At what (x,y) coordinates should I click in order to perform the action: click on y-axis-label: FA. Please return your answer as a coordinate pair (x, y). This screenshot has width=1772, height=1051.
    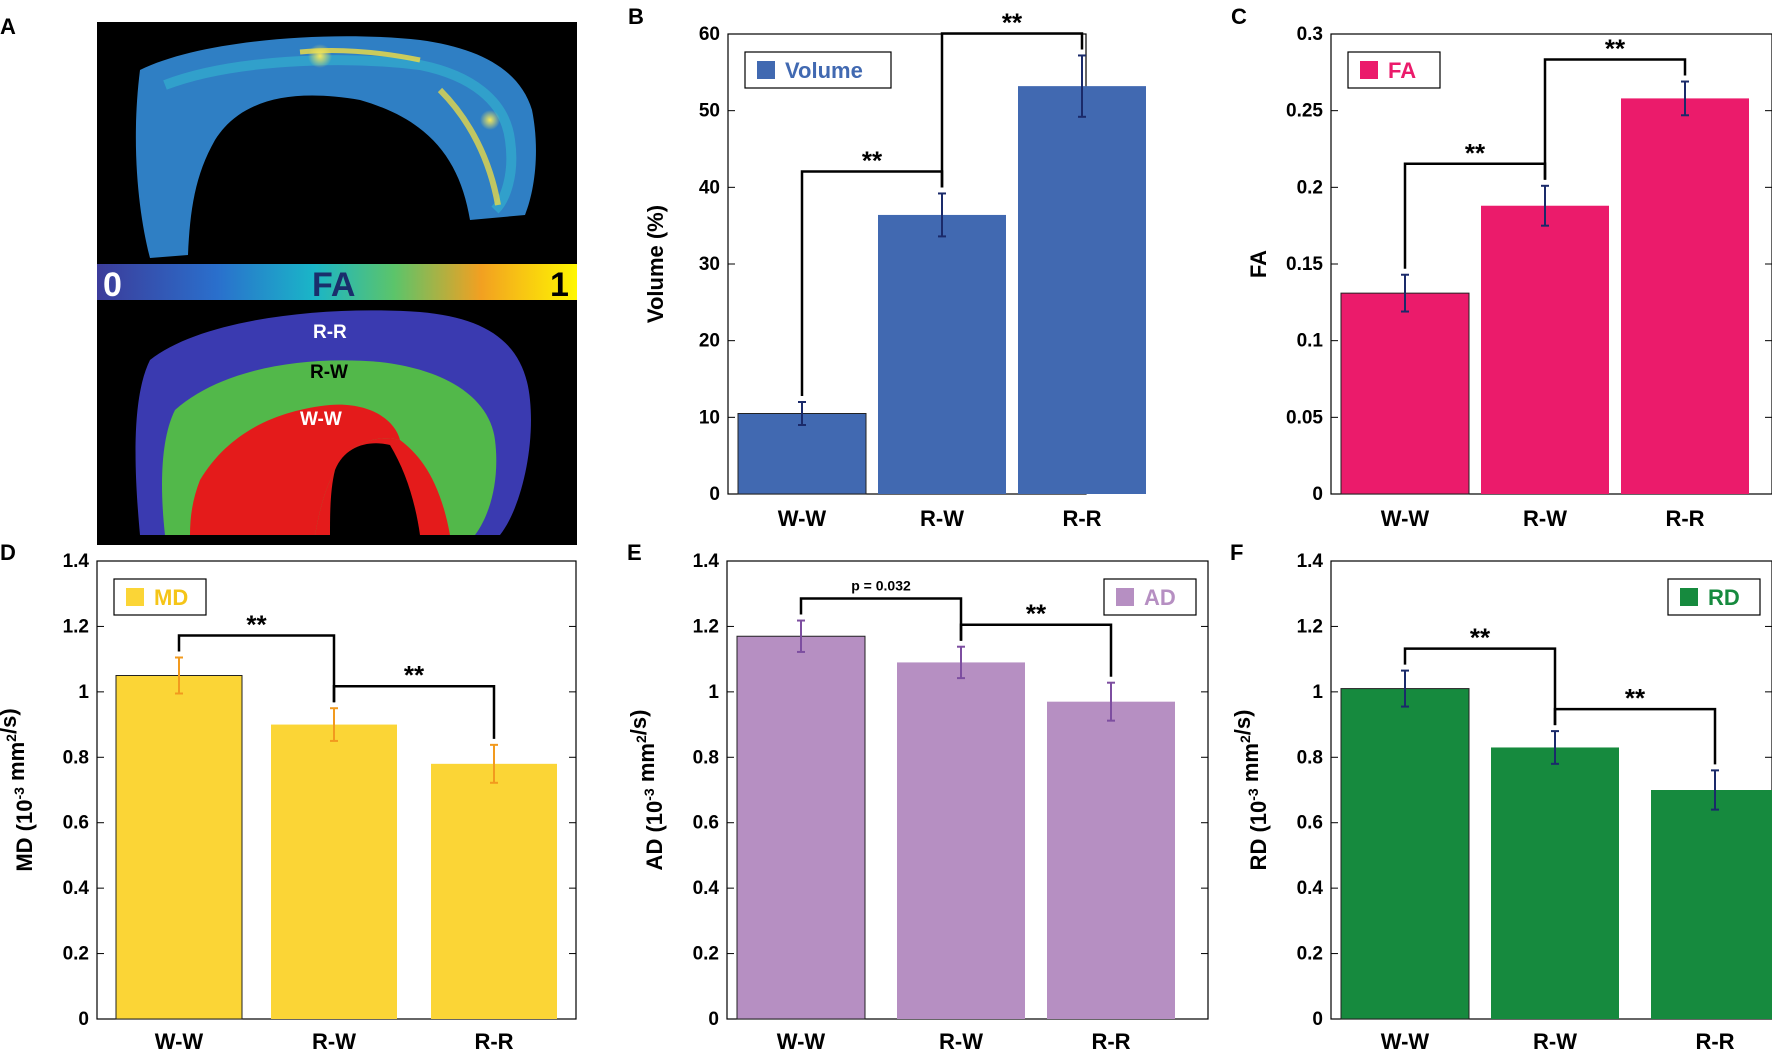
    Looking at the image, I should click on (1258, 264).